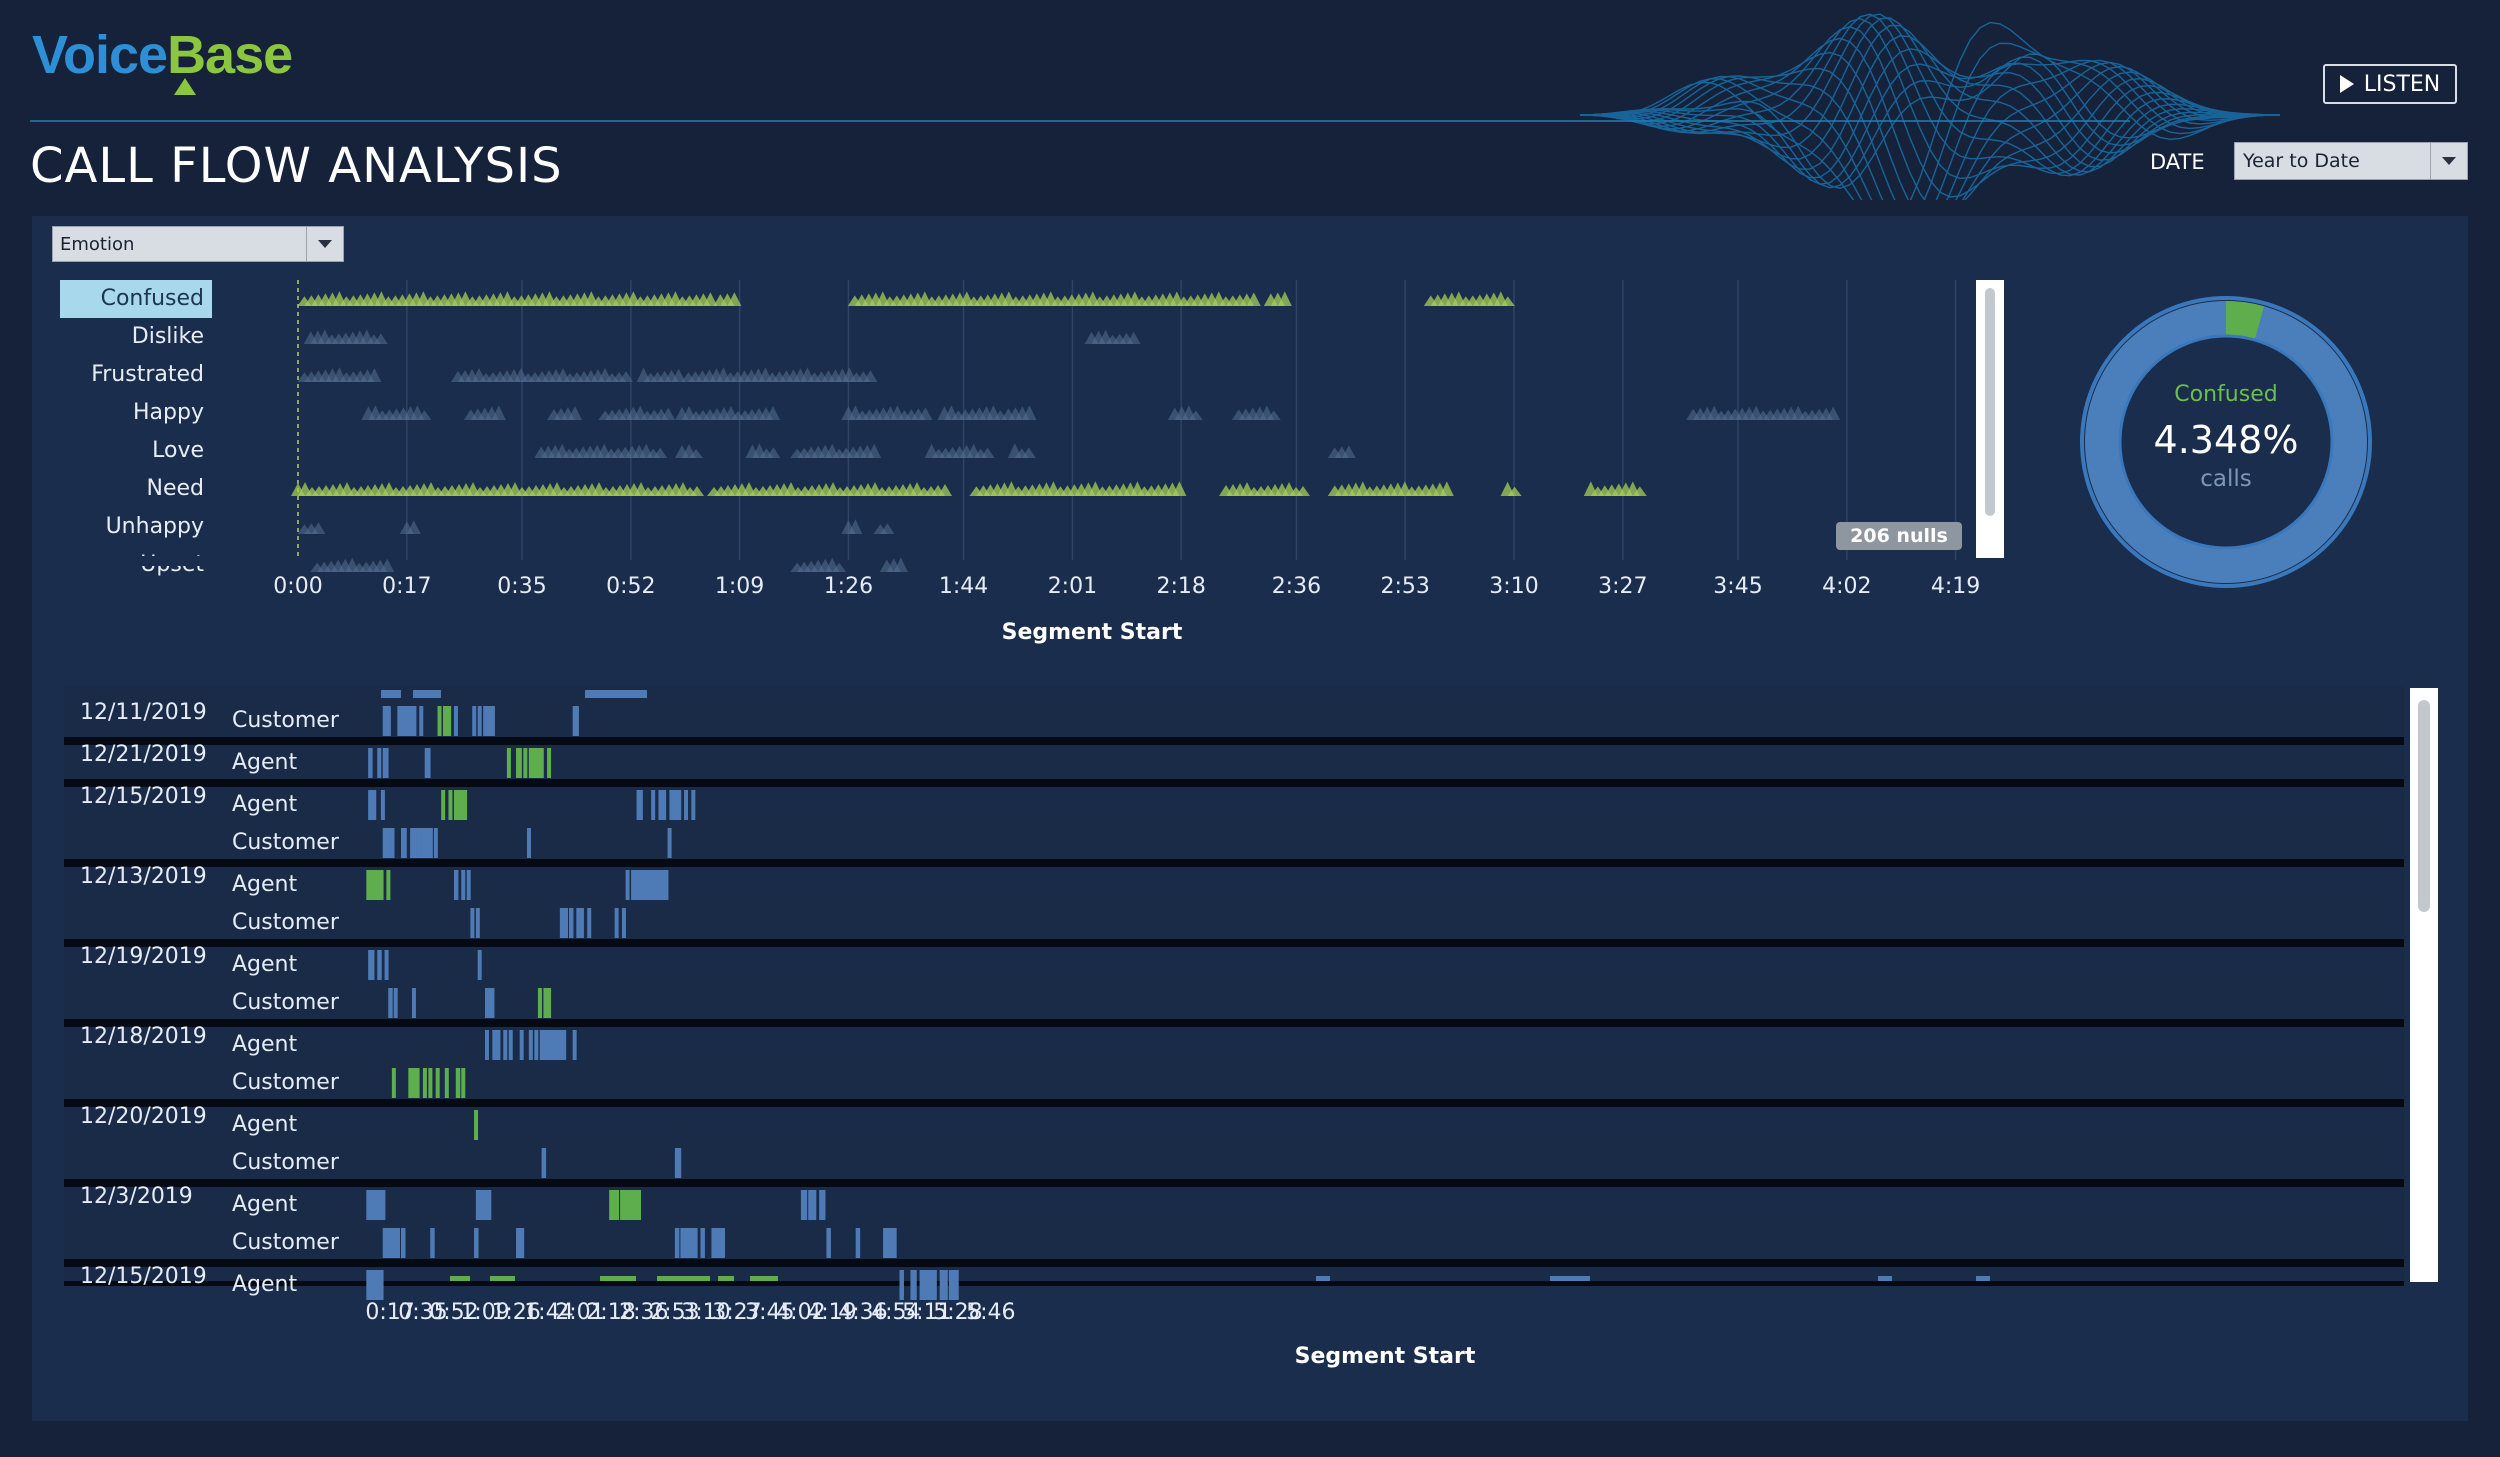 The height and width of the screenshot is (1457, 2500). I want to click on call-flow-x-tick: 5:11, so click(927, 1312).